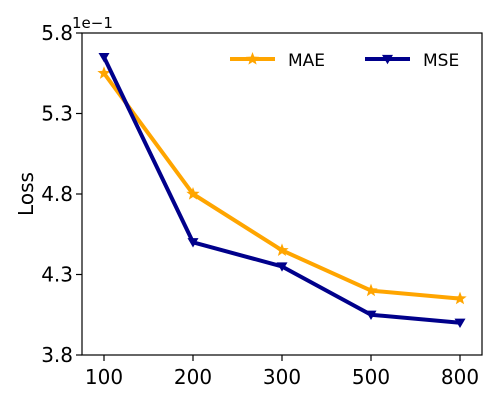 The width and height of the screenshot is (500, 400). What do you see at coordinates (92, 23) in the screenshot?
I see `y-axis-scale-label: 1e−1` at bounding box center [92, 23].